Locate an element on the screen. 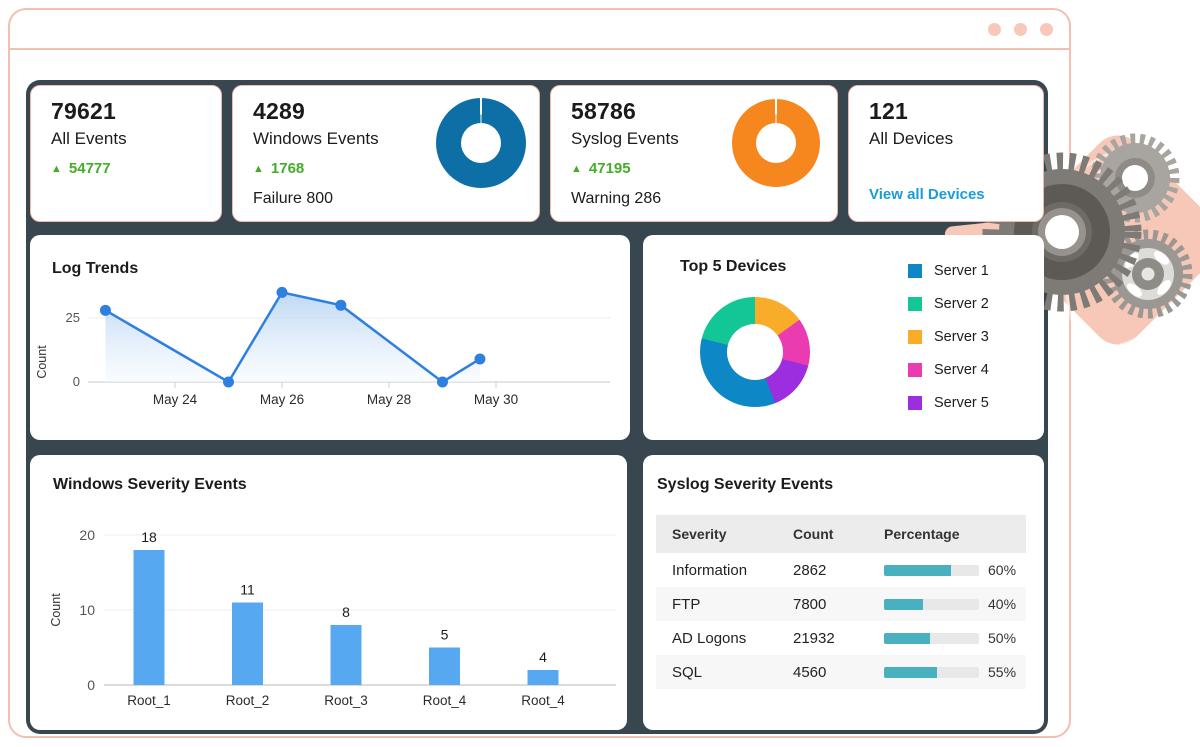 This screenshot has height=747, width=1200. bar-value-label: 8 is located at coordinates (346, 612).